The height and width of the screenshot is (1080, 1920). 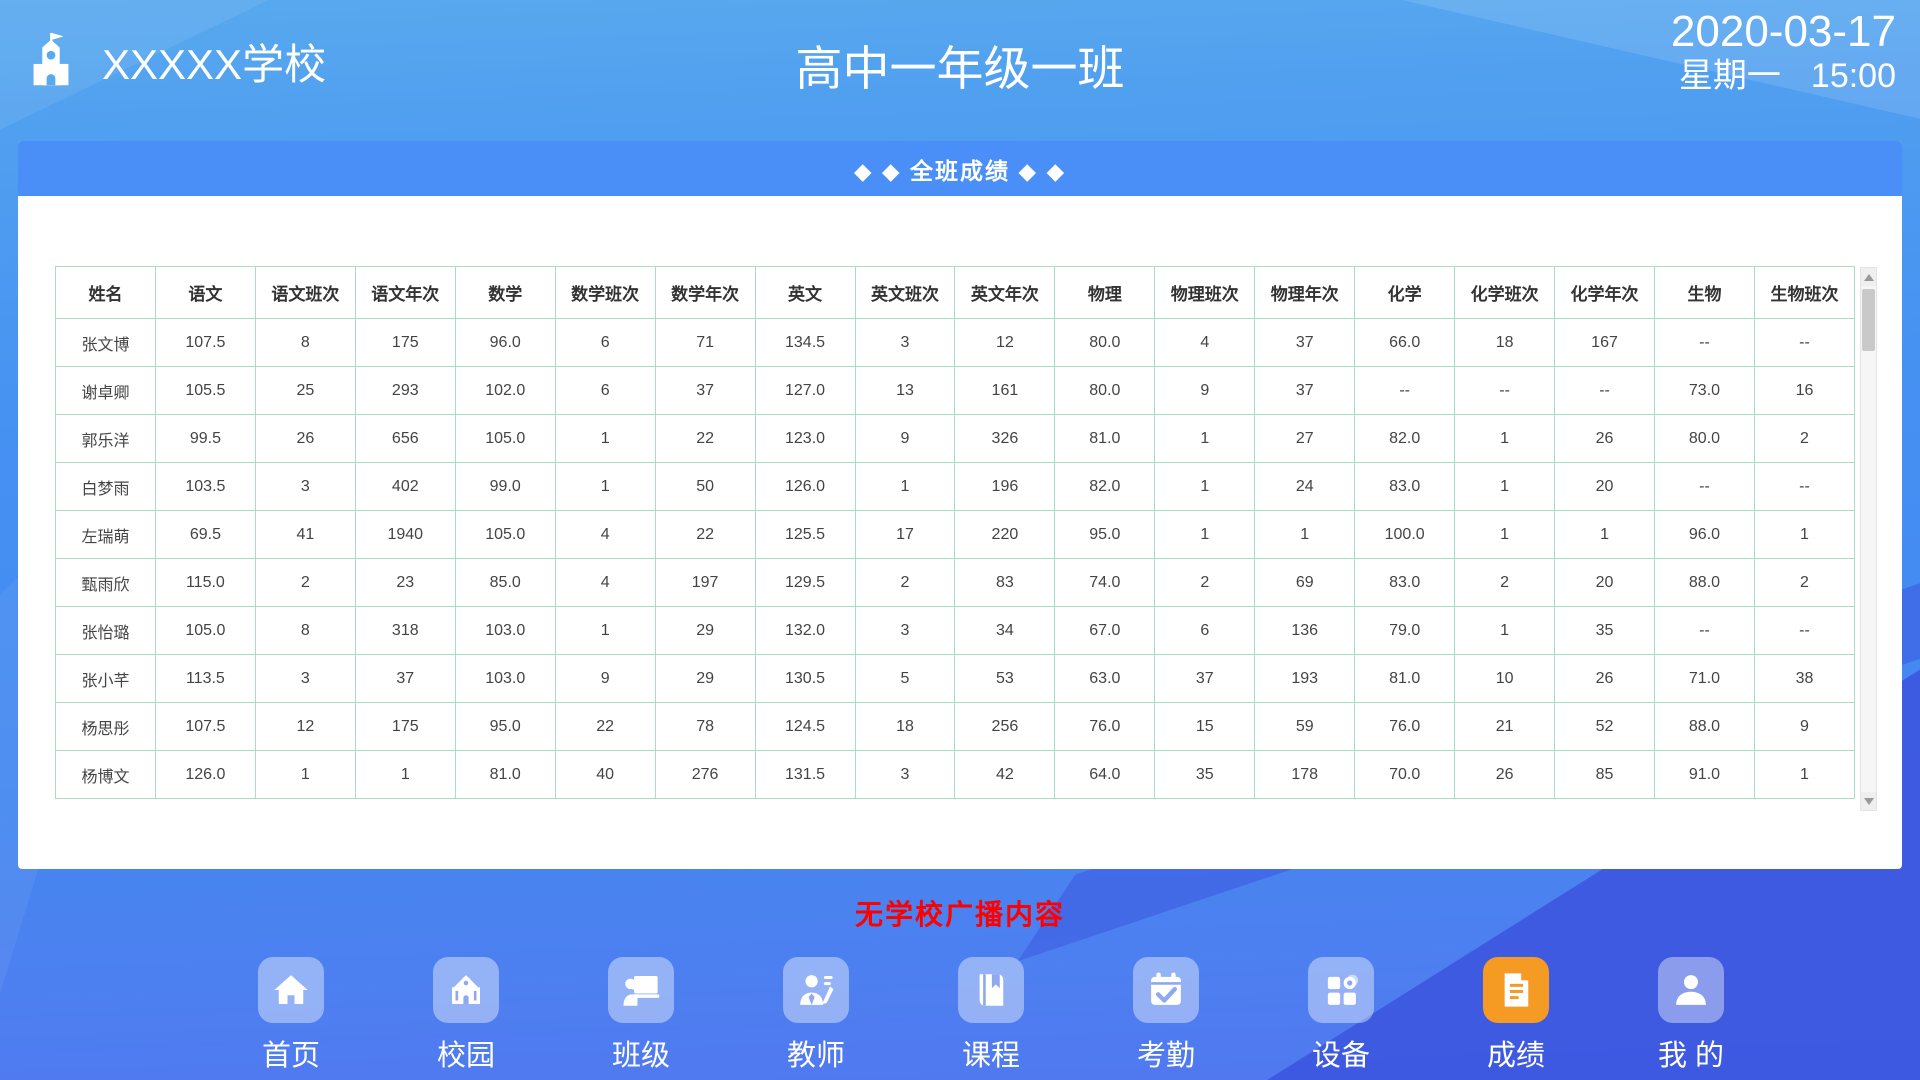 I want to click on table-cell: 113.5, so click(x=205, y=678).